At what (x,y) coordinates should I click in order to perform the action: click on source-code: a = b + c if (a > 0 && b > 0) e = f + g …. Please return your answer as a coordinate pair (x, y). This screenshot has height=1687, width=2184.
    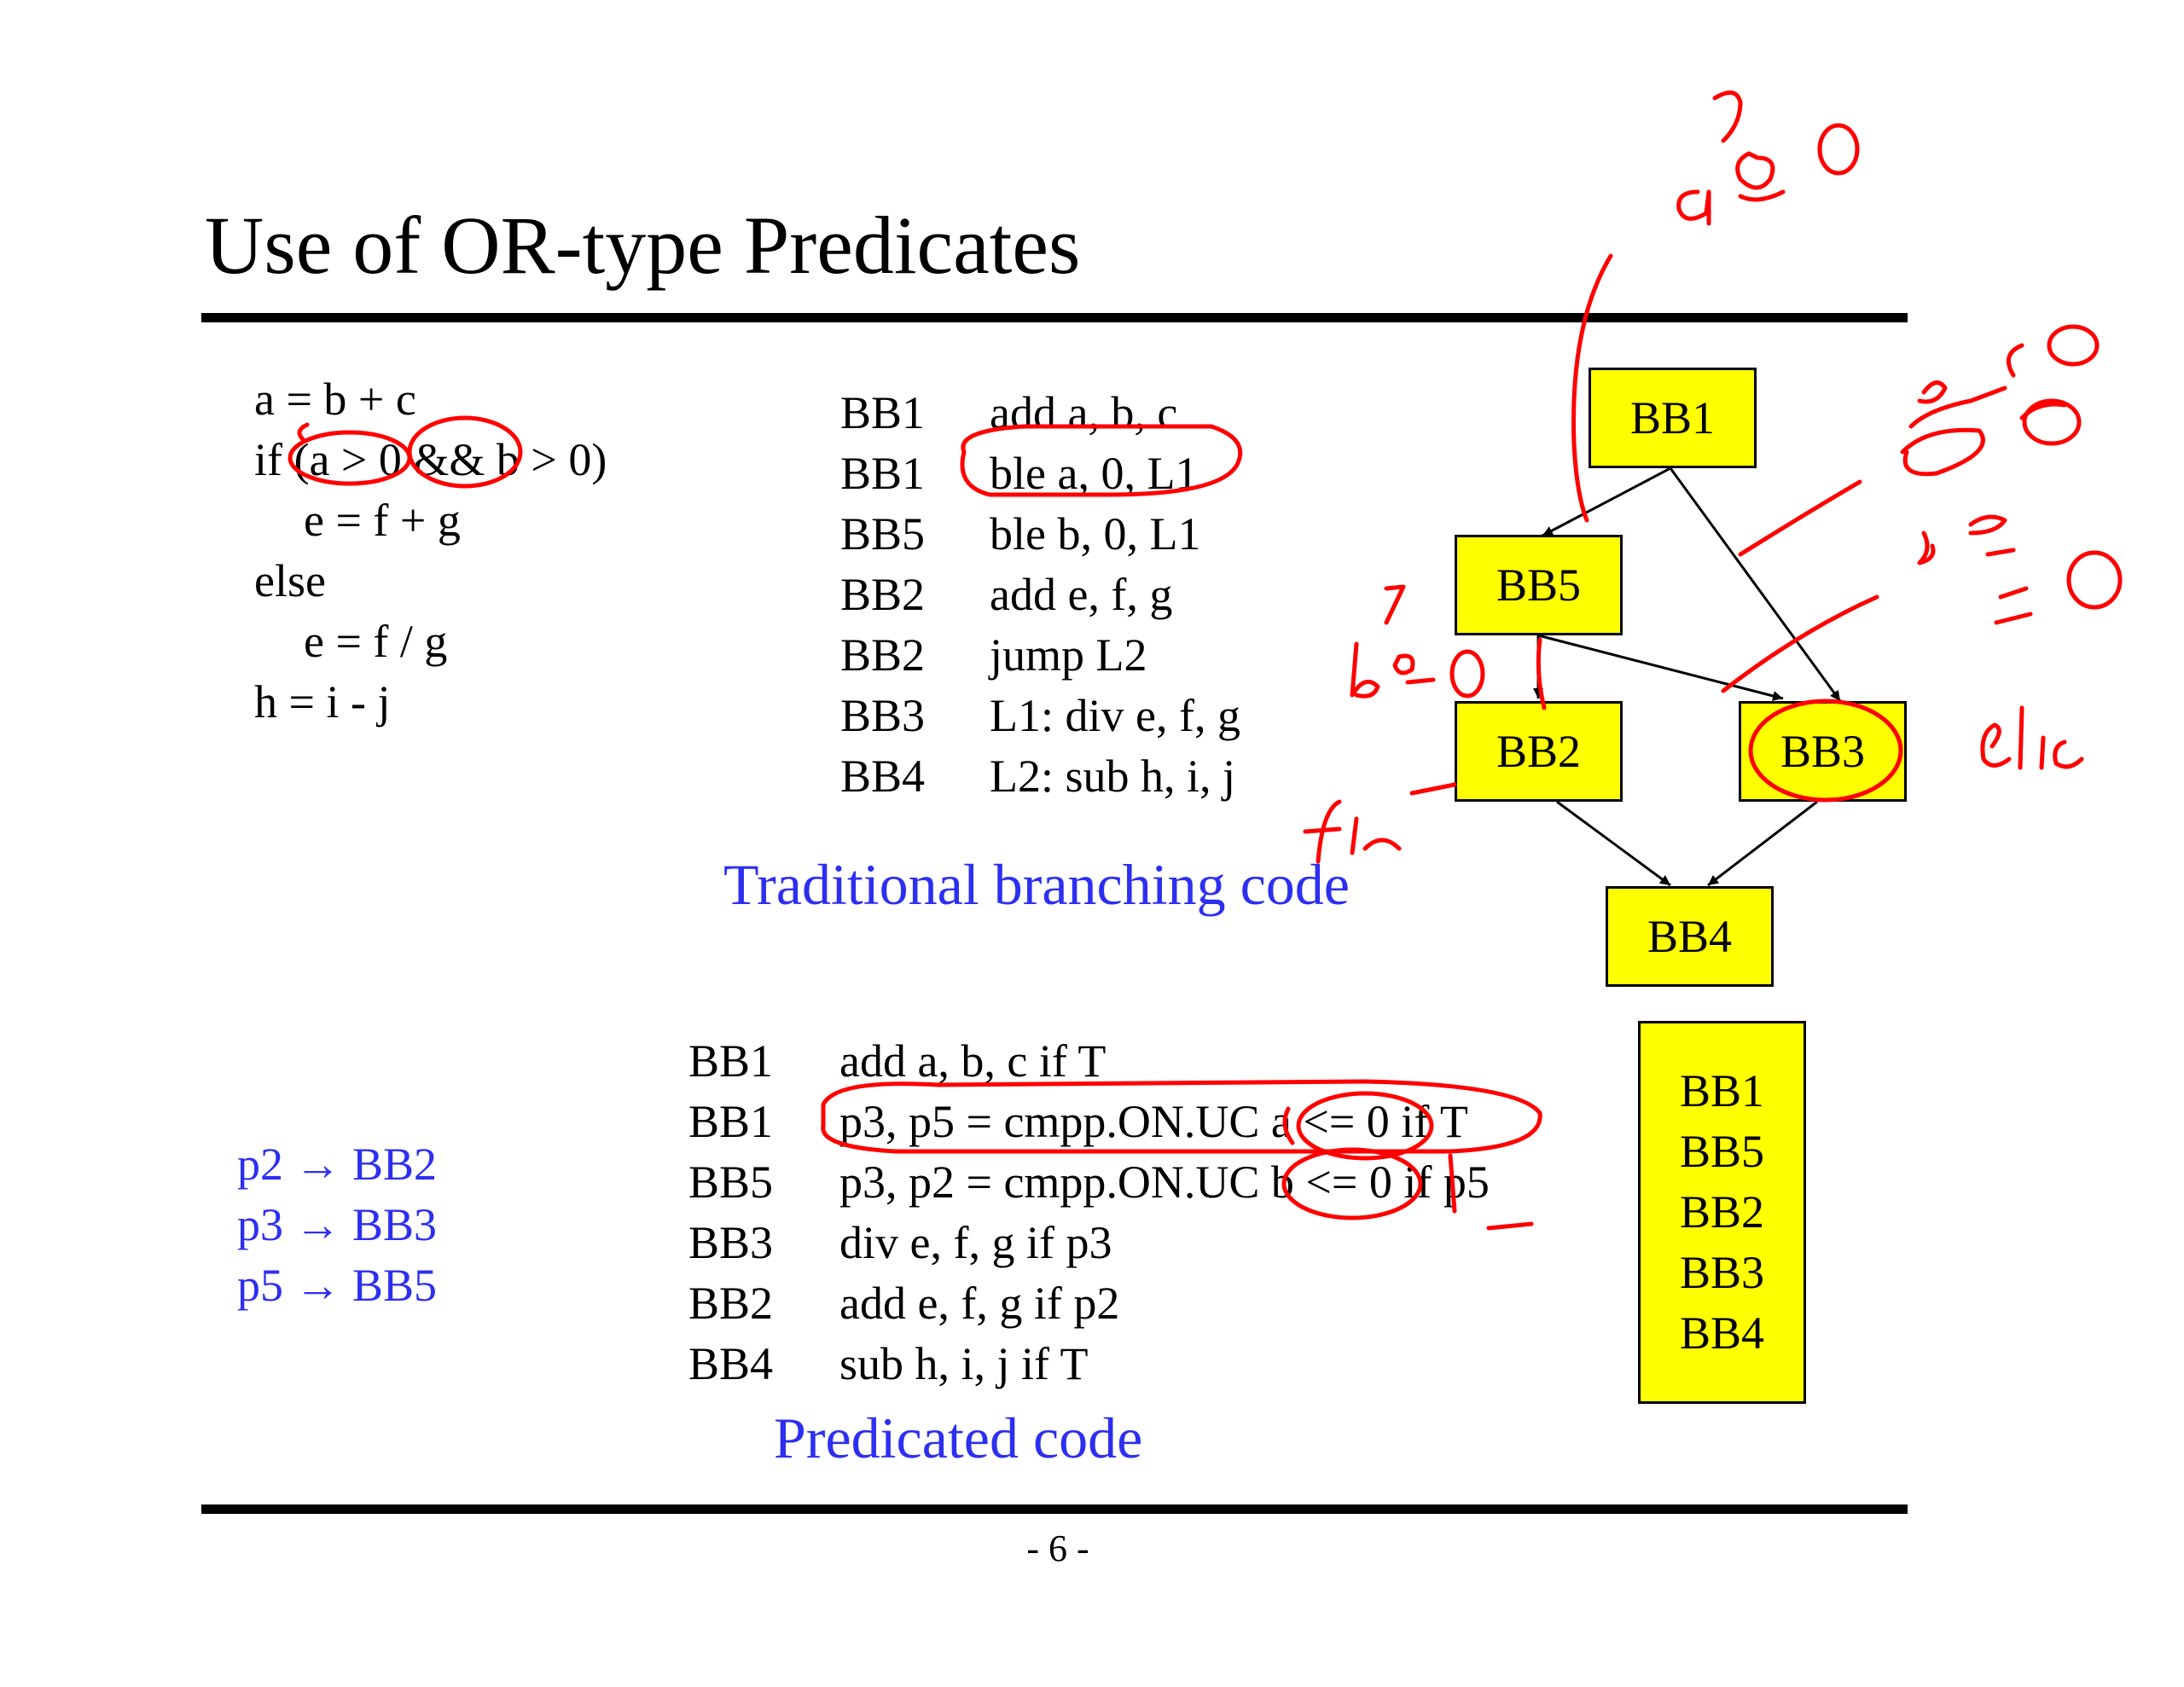
    Looking at the image, I should click on (431, 551).